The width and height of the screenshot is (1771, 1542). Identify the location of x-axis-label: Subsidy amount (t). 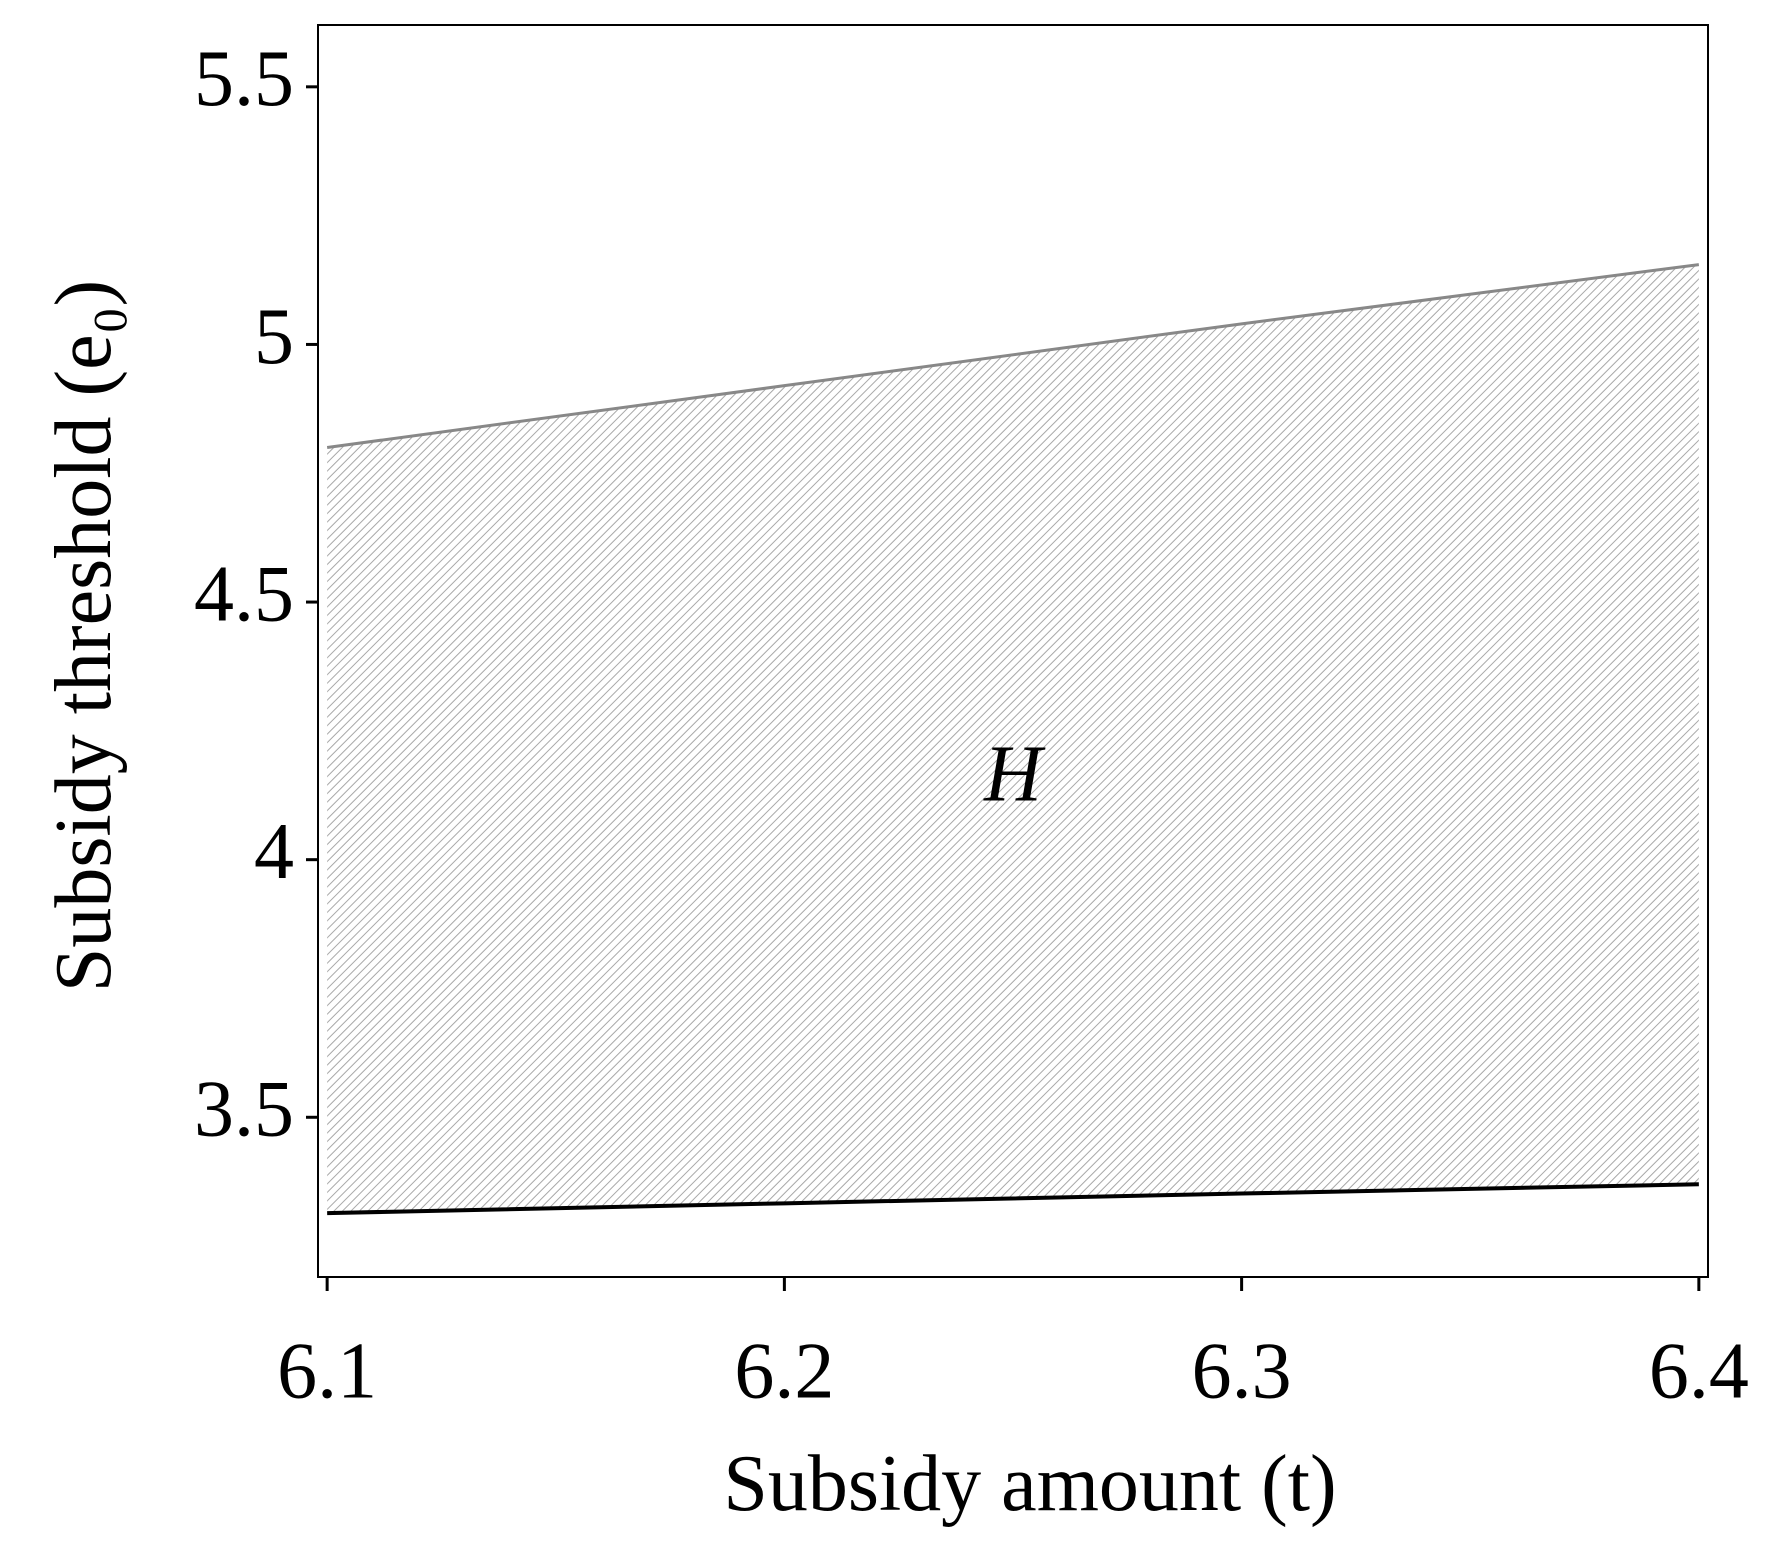
(1029, 1484).